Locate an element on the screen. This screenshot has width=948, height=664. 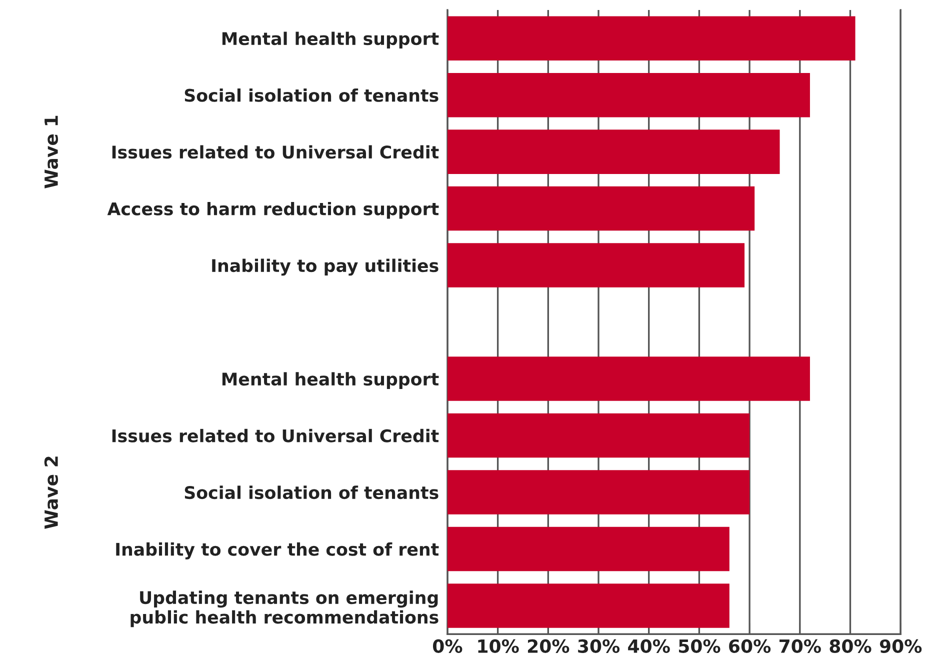
y-tick-label: Updating tenants on emerging public health recommendations is located at coordinates (284, 609).